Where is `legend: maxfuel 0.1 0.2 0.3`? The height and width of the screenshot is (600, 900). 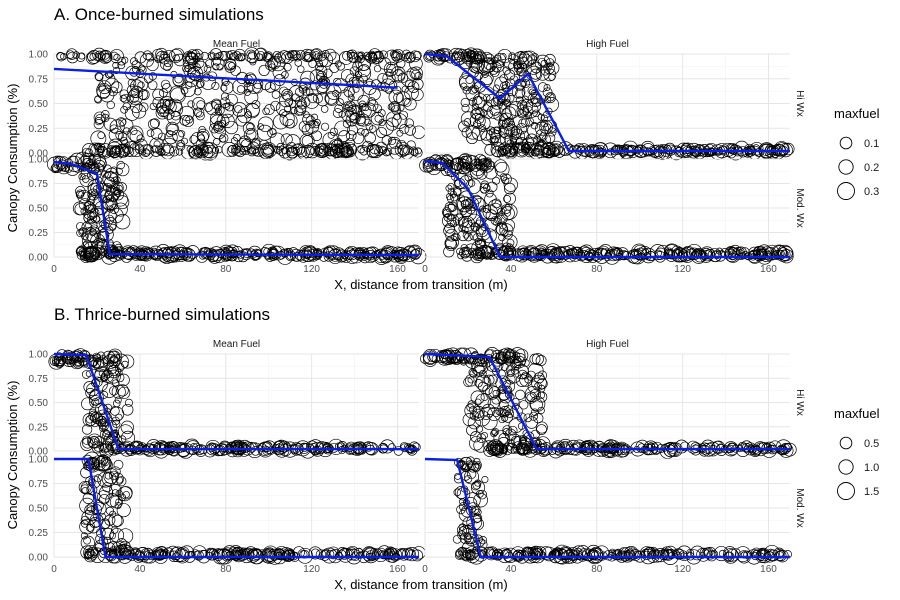
legend: maxfuel 0.1 0.2 0.3 is located at coordinates (857, 153).